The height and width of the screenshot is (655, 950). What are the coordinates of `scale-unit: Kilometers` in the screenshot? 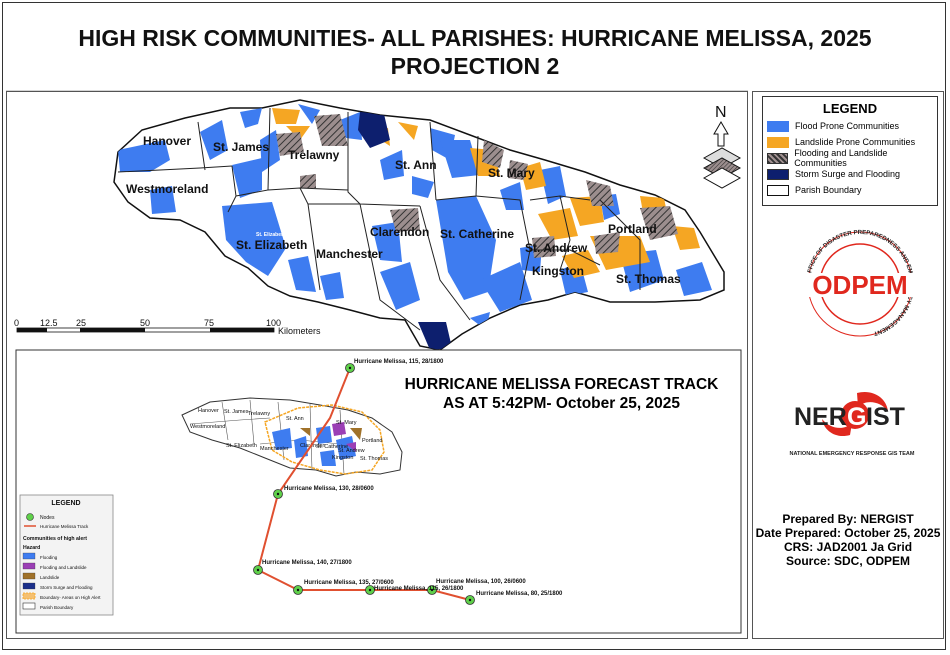 It's located at (299, 331).